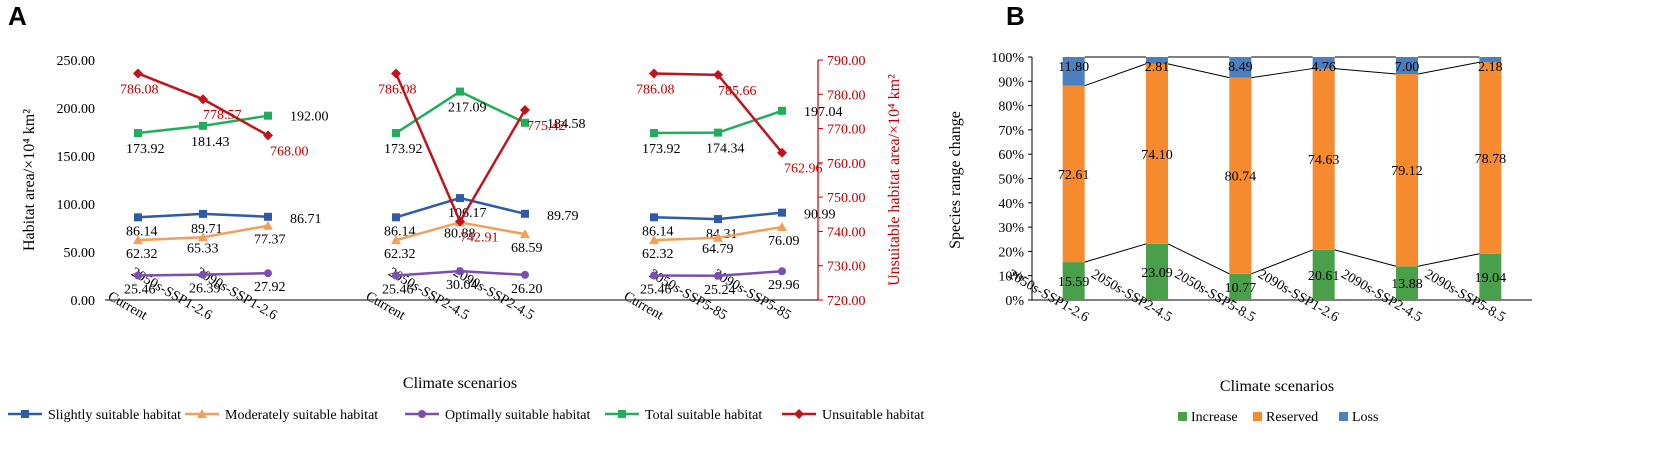  I want to click on data-label: 89.71, so click(207, 229).